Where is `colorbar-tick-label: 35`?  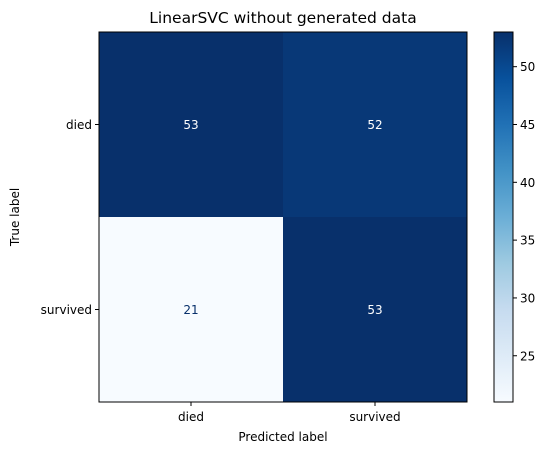 colorbar-tick-label: 35 is located at coordinates (527, 241).